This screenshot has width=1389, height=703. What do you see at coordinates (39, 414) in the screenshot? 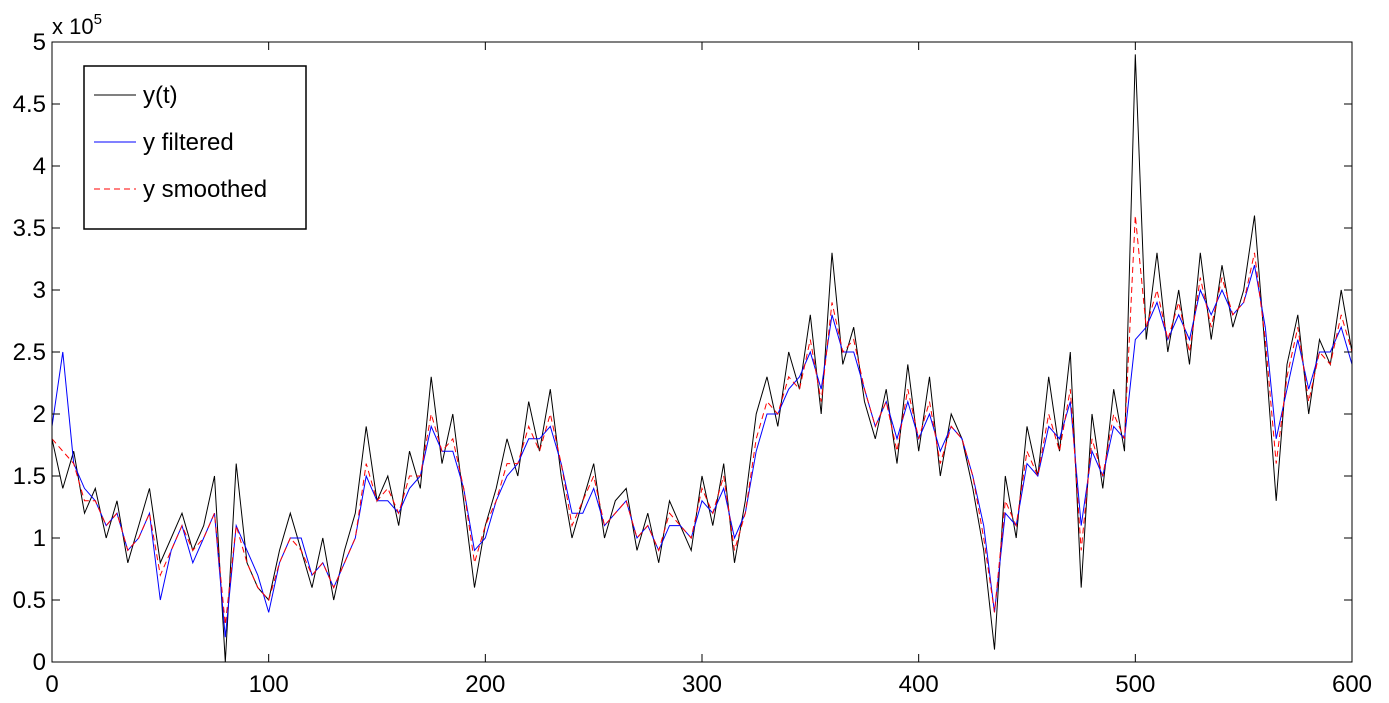
I see `y-tick-label: 2` at bounding box center [39, 414].